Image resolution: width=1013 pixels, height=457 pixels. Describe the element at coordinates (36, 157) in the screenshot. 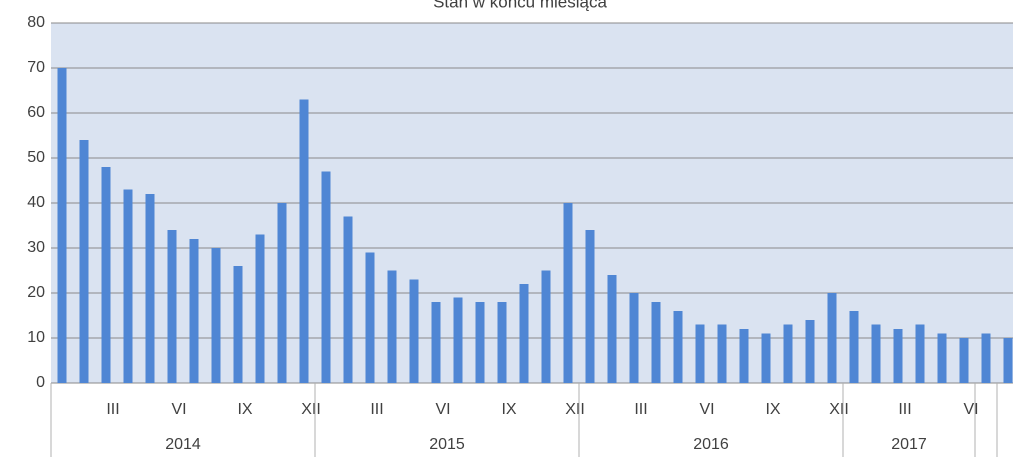

I see `y-tick-label: 50` at that location.